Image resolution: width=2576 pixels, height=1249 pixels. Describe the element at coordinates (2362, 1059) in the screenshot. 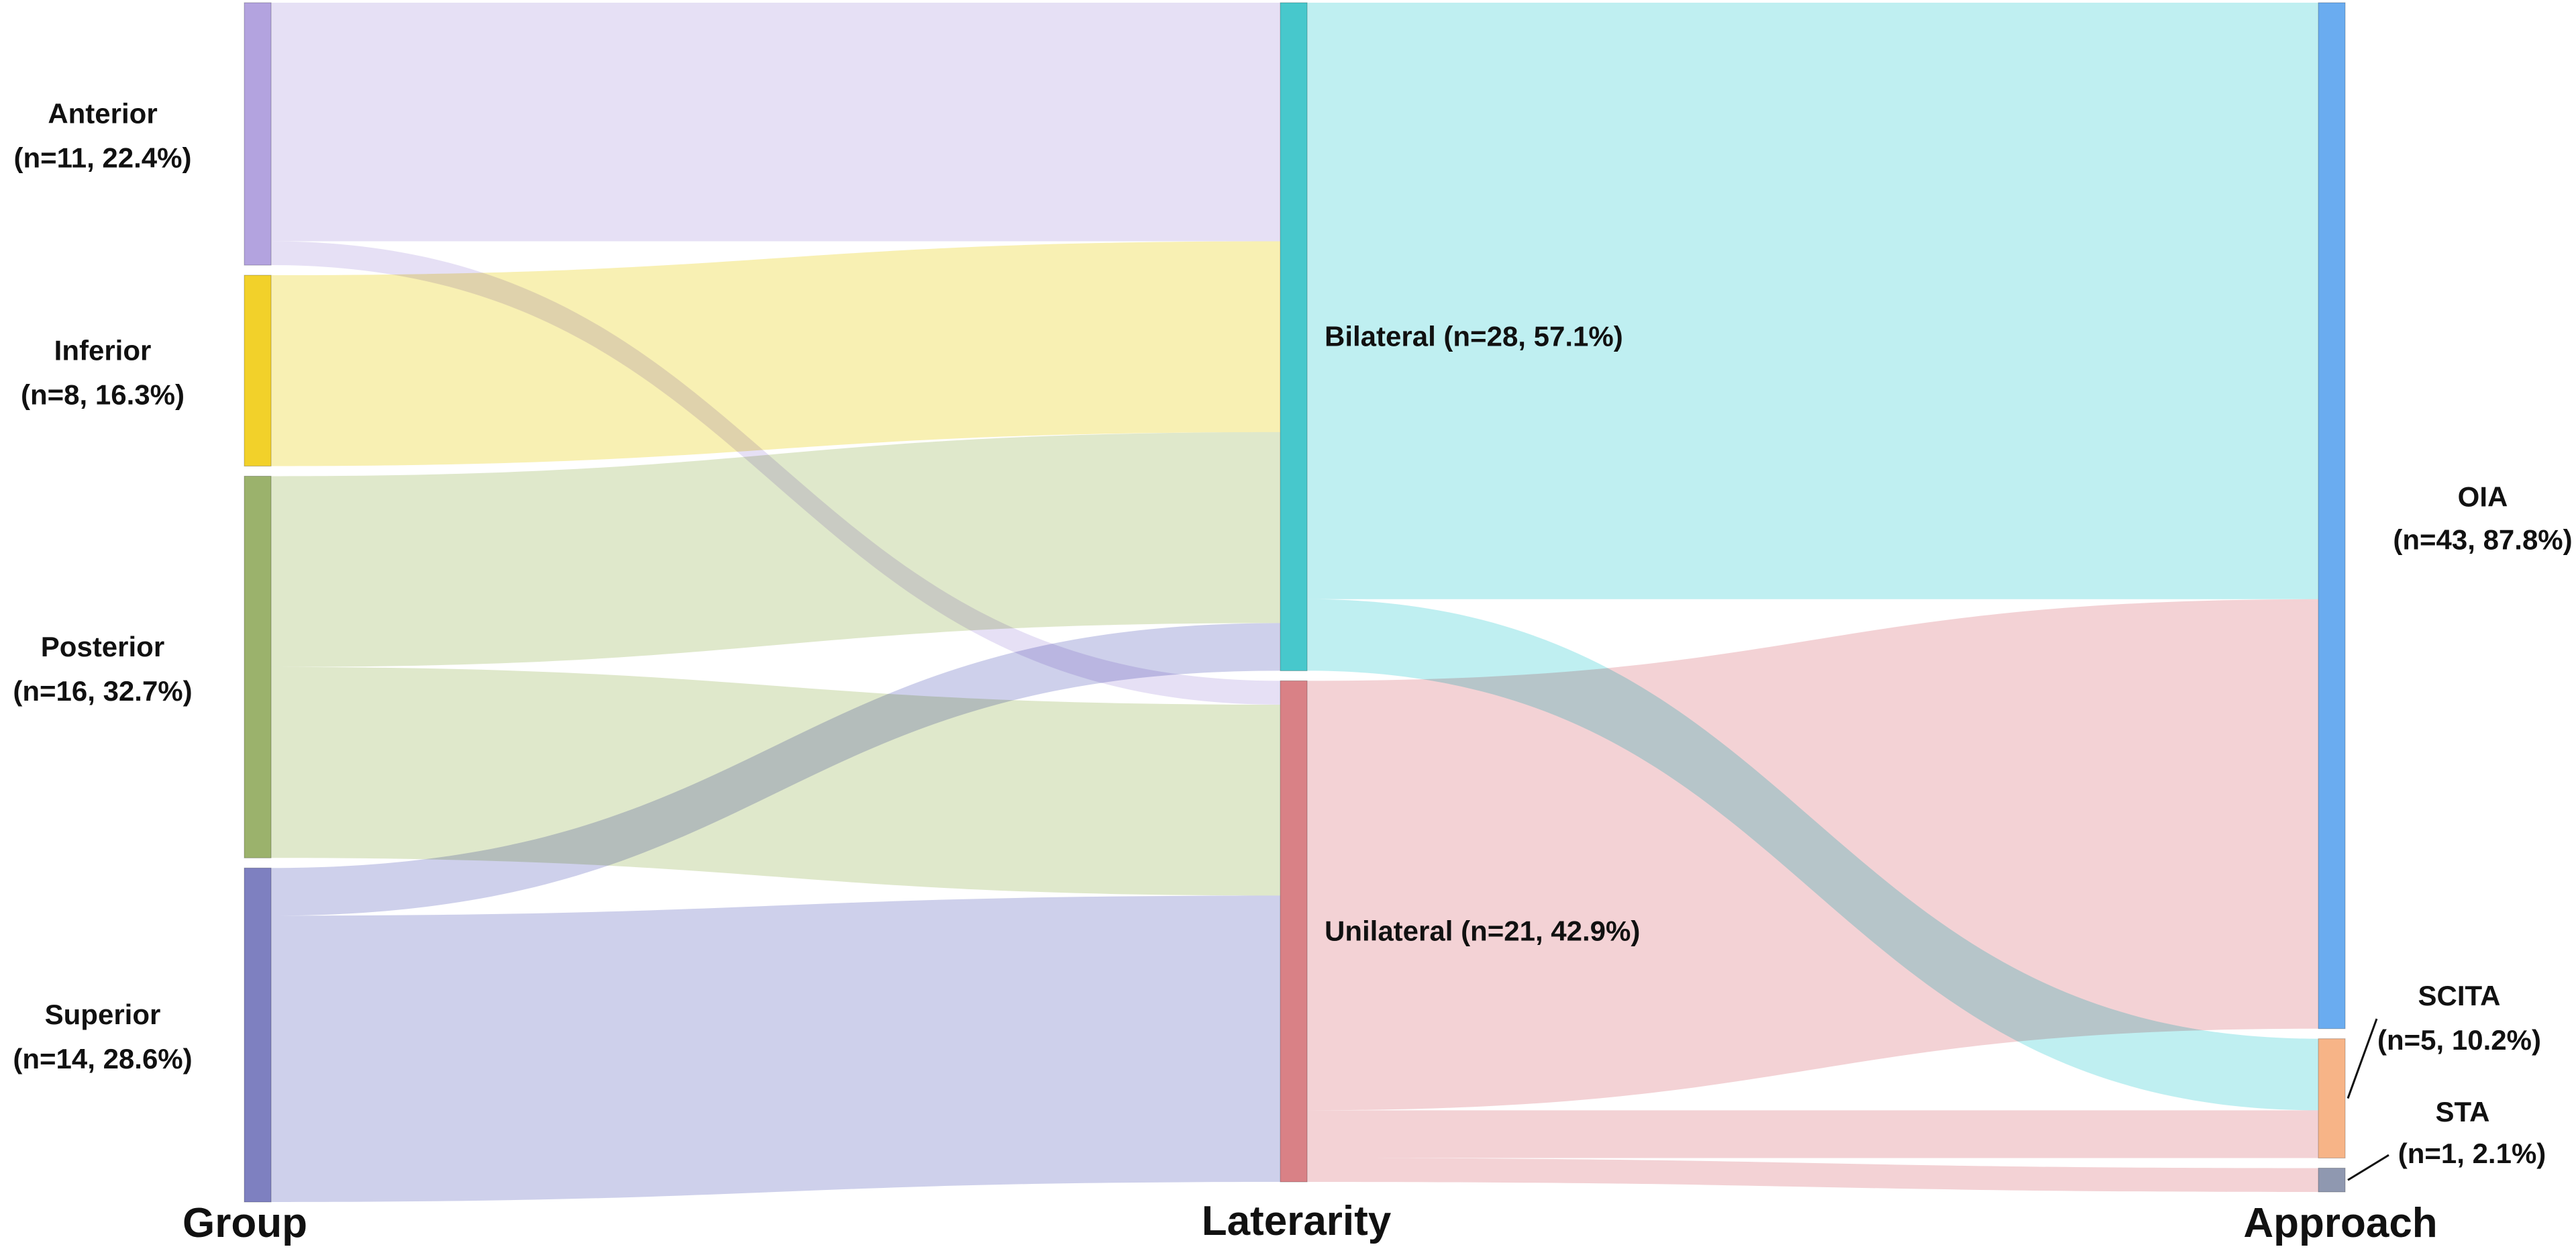

I see `leader-line-scita` at that location.